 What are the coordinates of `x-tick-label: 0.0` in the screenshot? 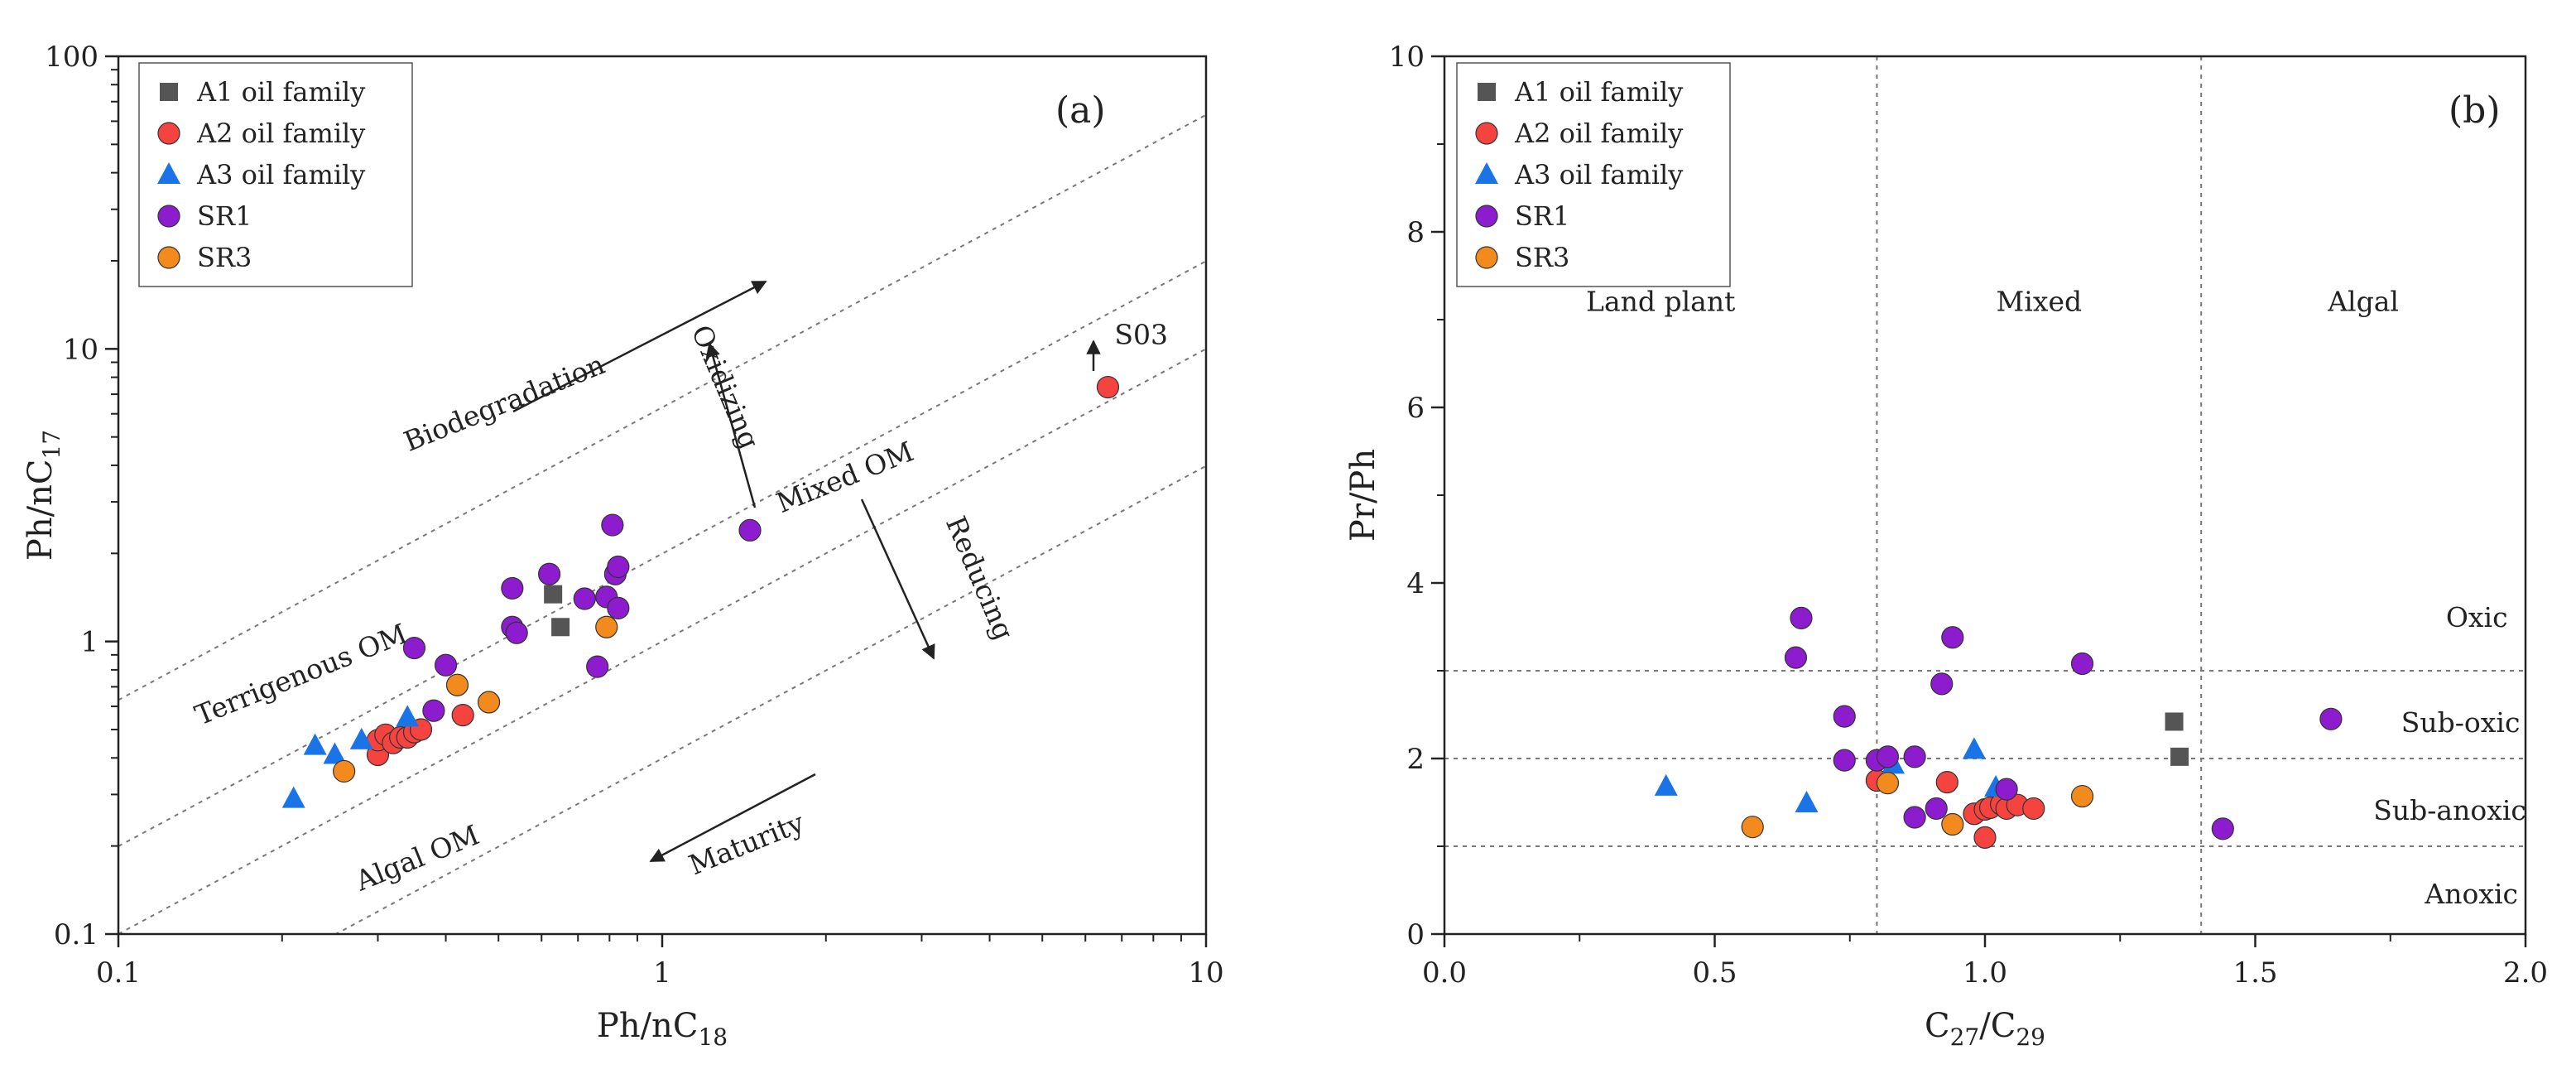 It's located at (1444, 973).